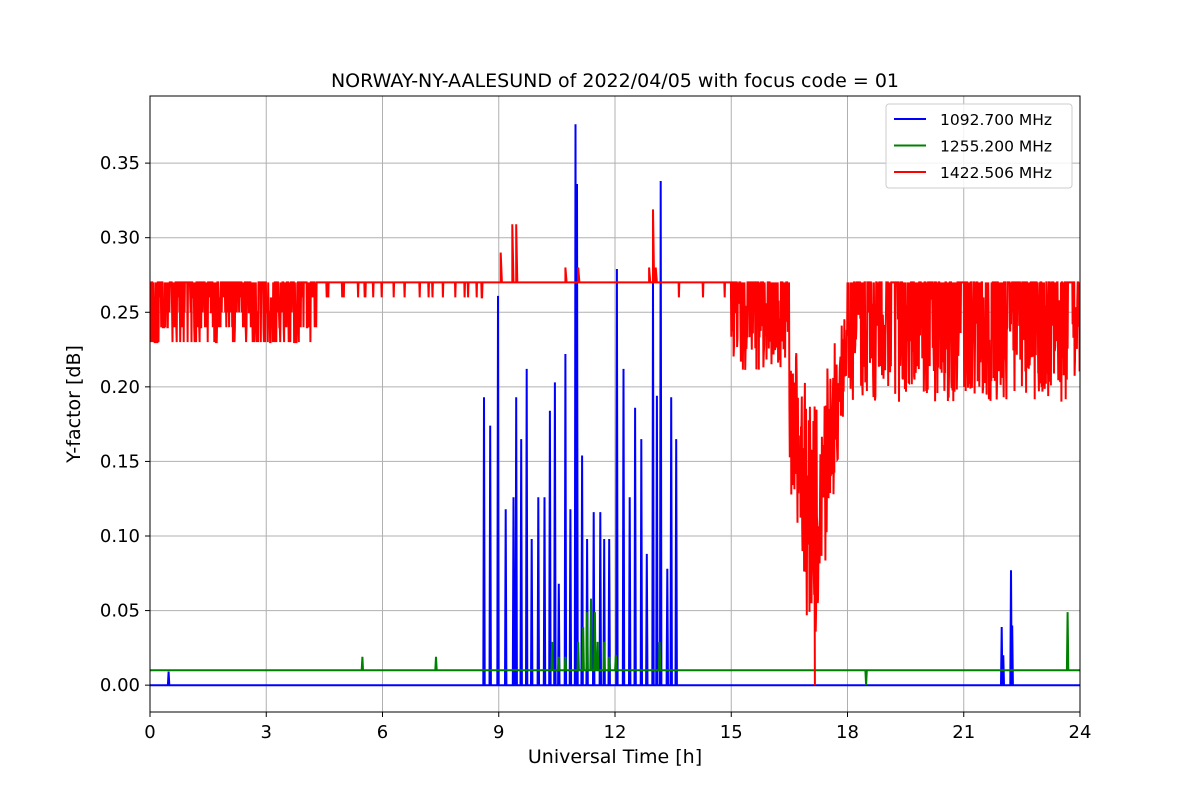  Describe the element at coordinates (996, 147) in the screenshot. I see `legend-entry: 1255.200 MHz` at that location.